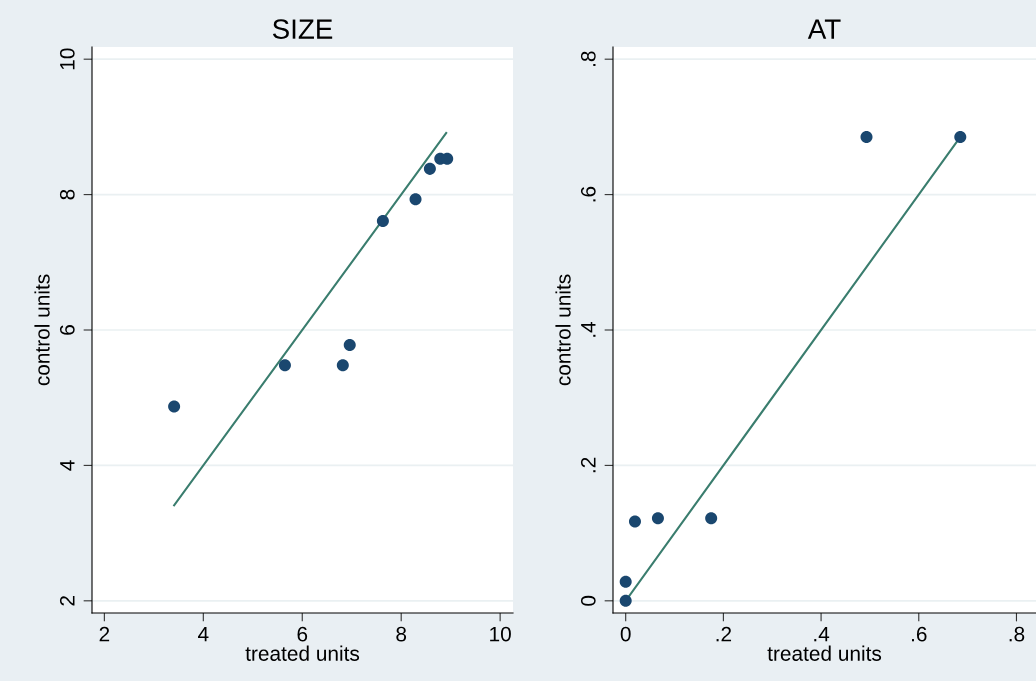  What do you see at coordinates (1017, 634) in the screenshot?
I see `x-tick-label: .8` at bounding box center [1017, 634].